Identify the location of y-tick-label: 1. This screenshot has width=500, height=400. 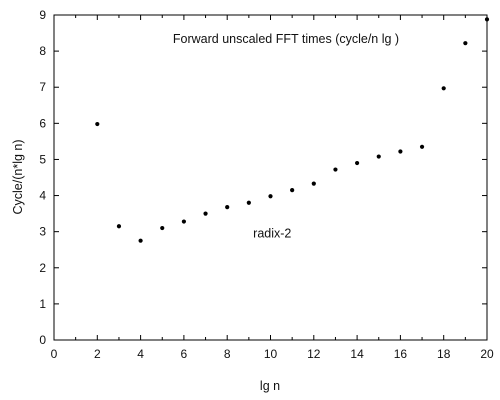
(42, 304).